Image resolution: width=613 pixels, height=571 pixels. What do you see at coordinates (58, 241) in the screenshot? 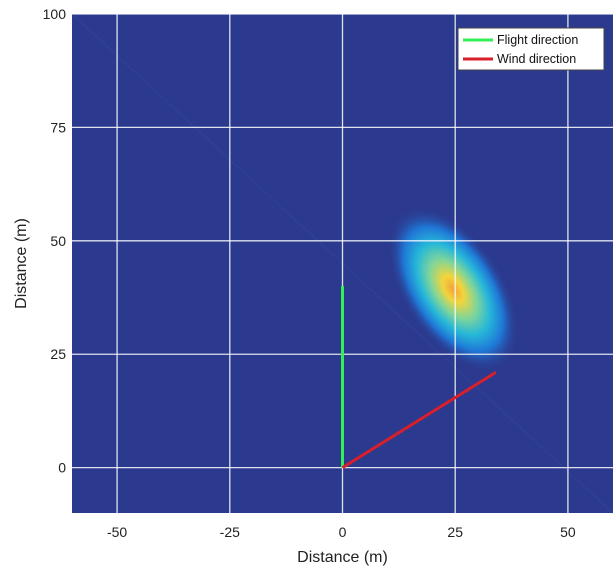
I see `y-tick-label: 50` at bounding box center [58, 241].